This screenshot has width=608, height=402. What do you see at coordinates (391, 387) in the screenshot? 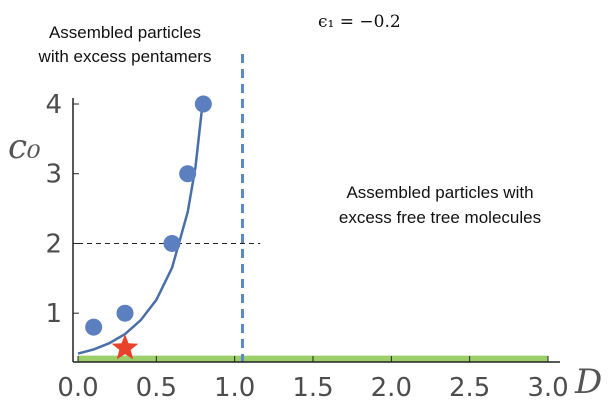
I see `x-tick-label-4: 2.0` at bounding box center [391, 387].